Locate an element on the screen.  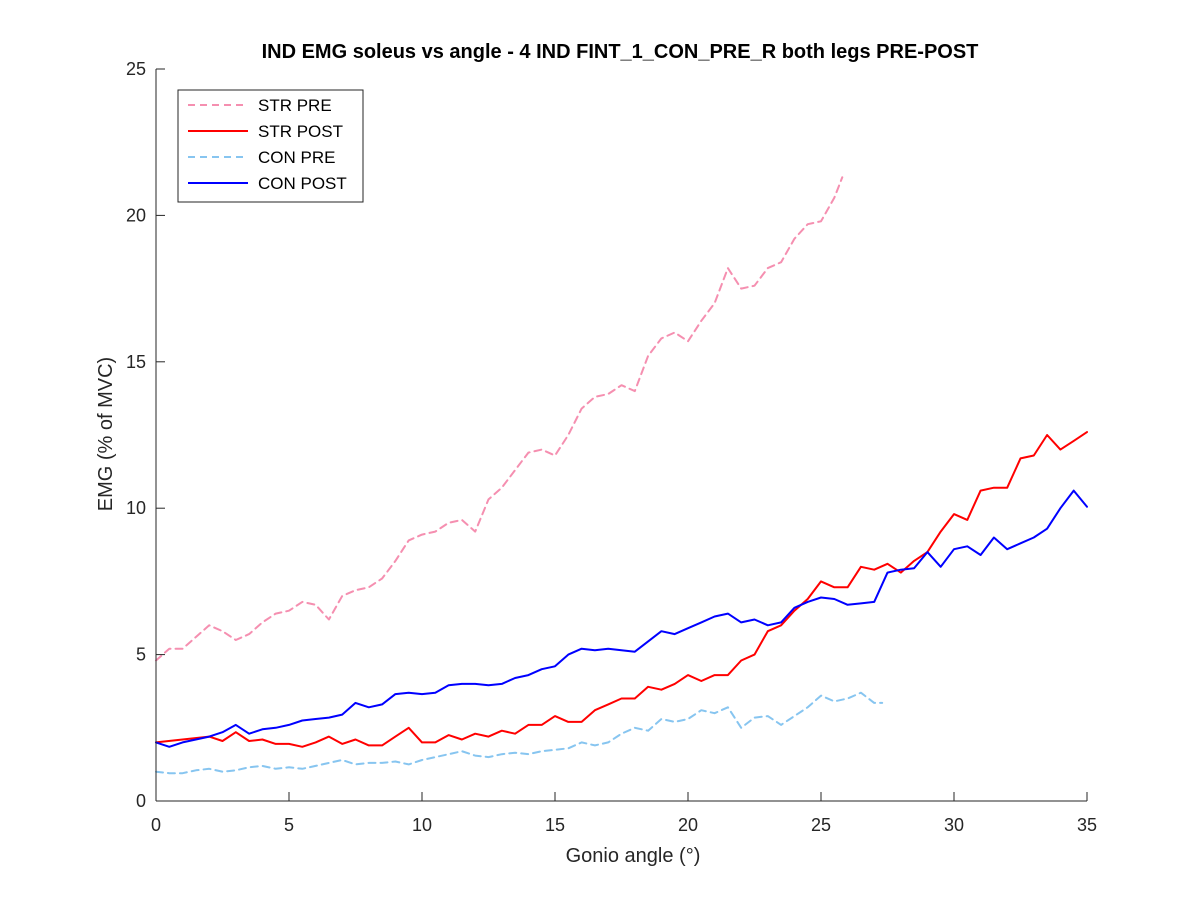
series-line-con-pre is located at coordinates (519, 733).